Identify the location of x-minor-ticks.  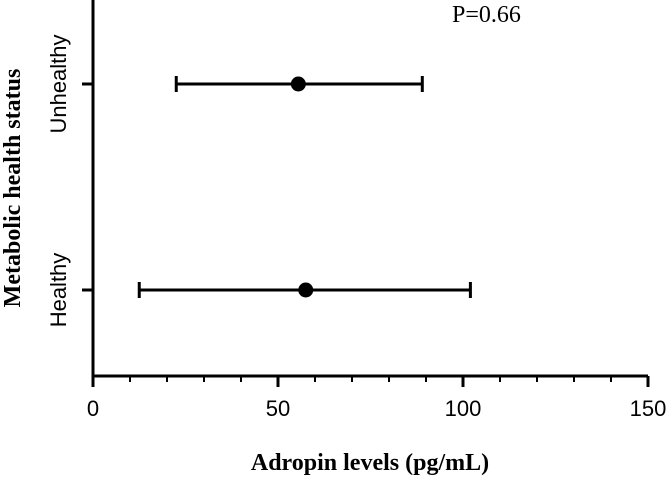
(370, 379).